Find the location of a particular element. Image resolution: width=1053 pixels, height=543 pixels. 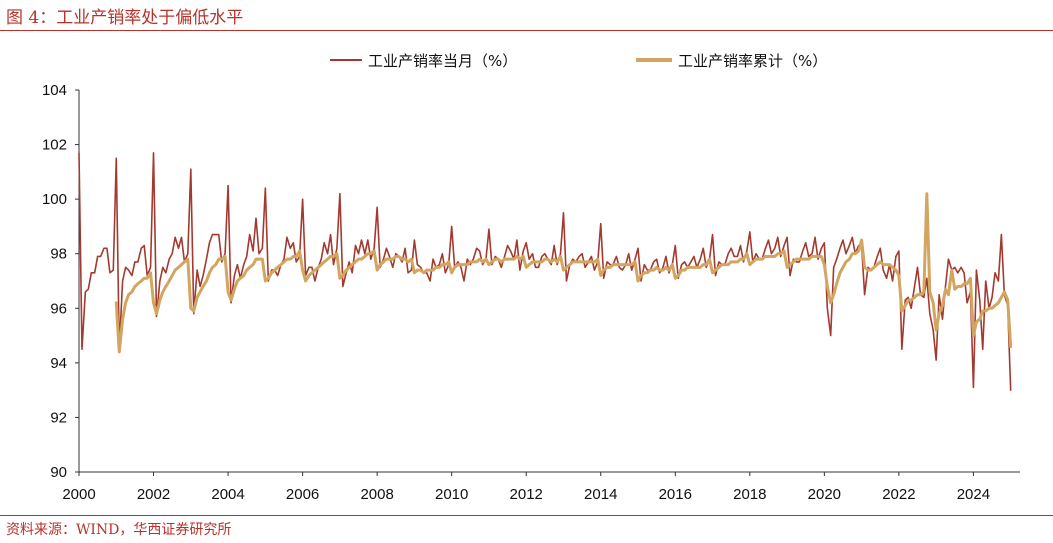

x-tick-label: 2002 is located at coordinates (153, 494).